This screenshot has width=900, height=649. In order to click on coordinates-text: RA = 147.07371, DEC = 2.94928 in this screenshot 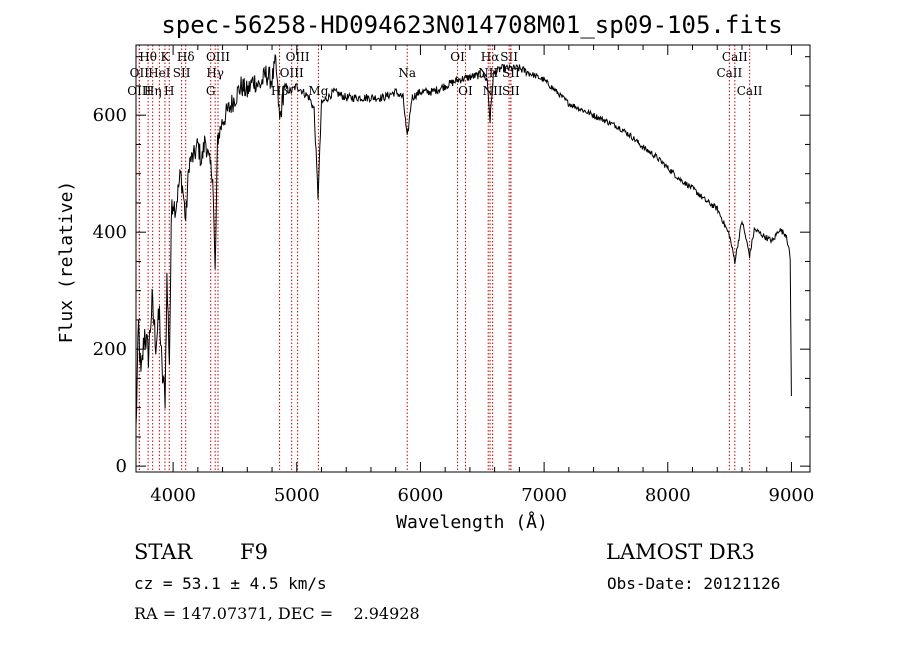, I will do `click(277, 613)`.